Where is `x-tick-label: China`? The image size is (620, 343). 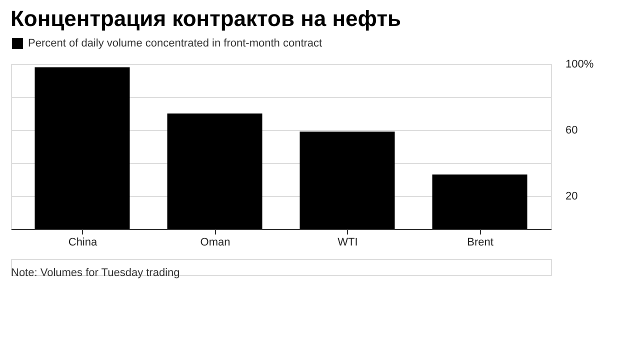 x-tick-label: China is located at coordinates (83, 242).